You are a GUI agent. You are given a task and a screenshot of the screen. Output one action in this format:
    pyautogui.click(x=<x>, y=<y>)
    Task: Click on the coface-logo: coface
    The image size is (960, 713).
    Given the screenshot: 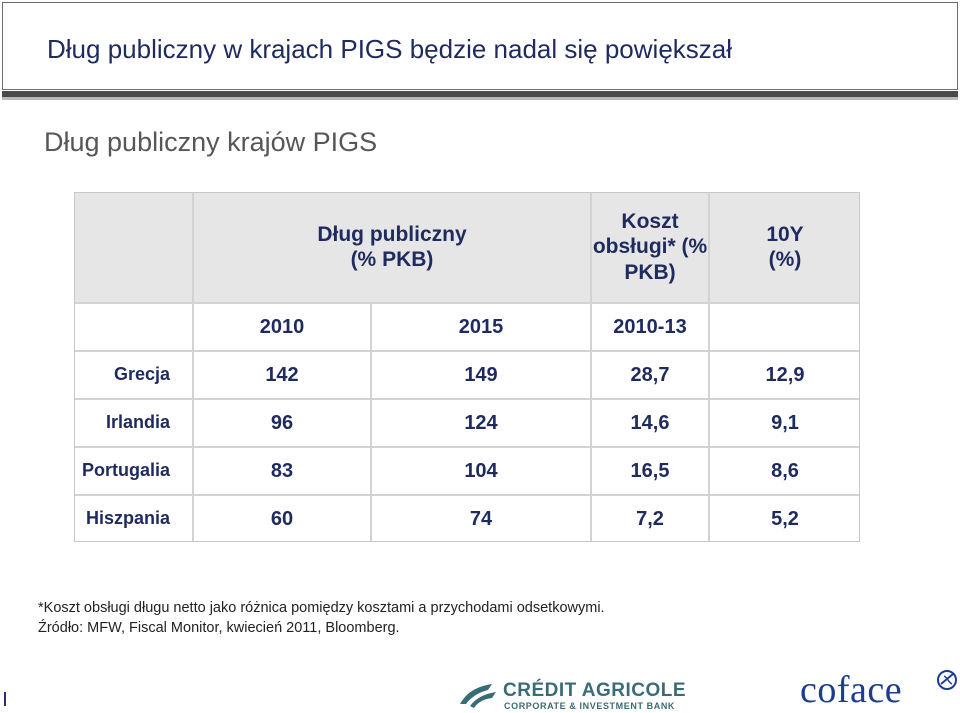 What is the action you would take?
    pyautogui.click(x=851, y=690)
    